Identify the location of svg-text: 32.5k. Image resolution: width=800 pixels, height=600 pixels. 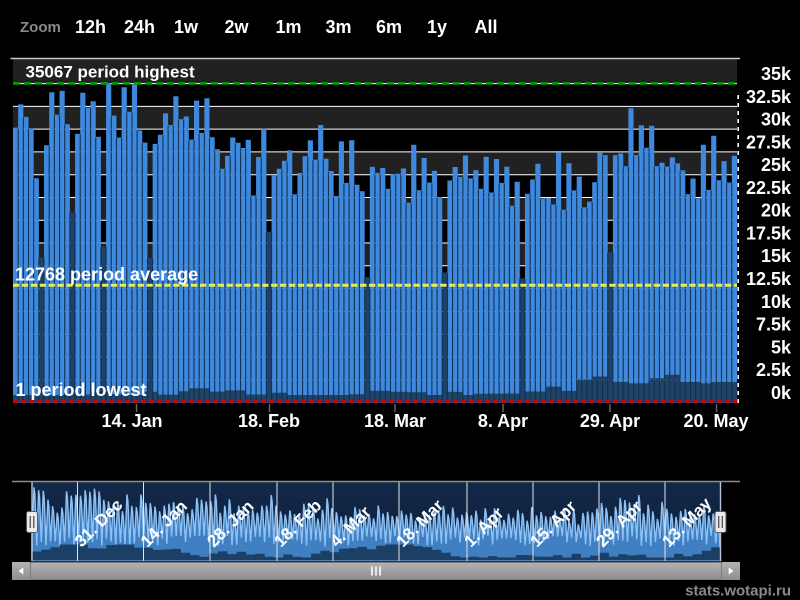
(769, 97).